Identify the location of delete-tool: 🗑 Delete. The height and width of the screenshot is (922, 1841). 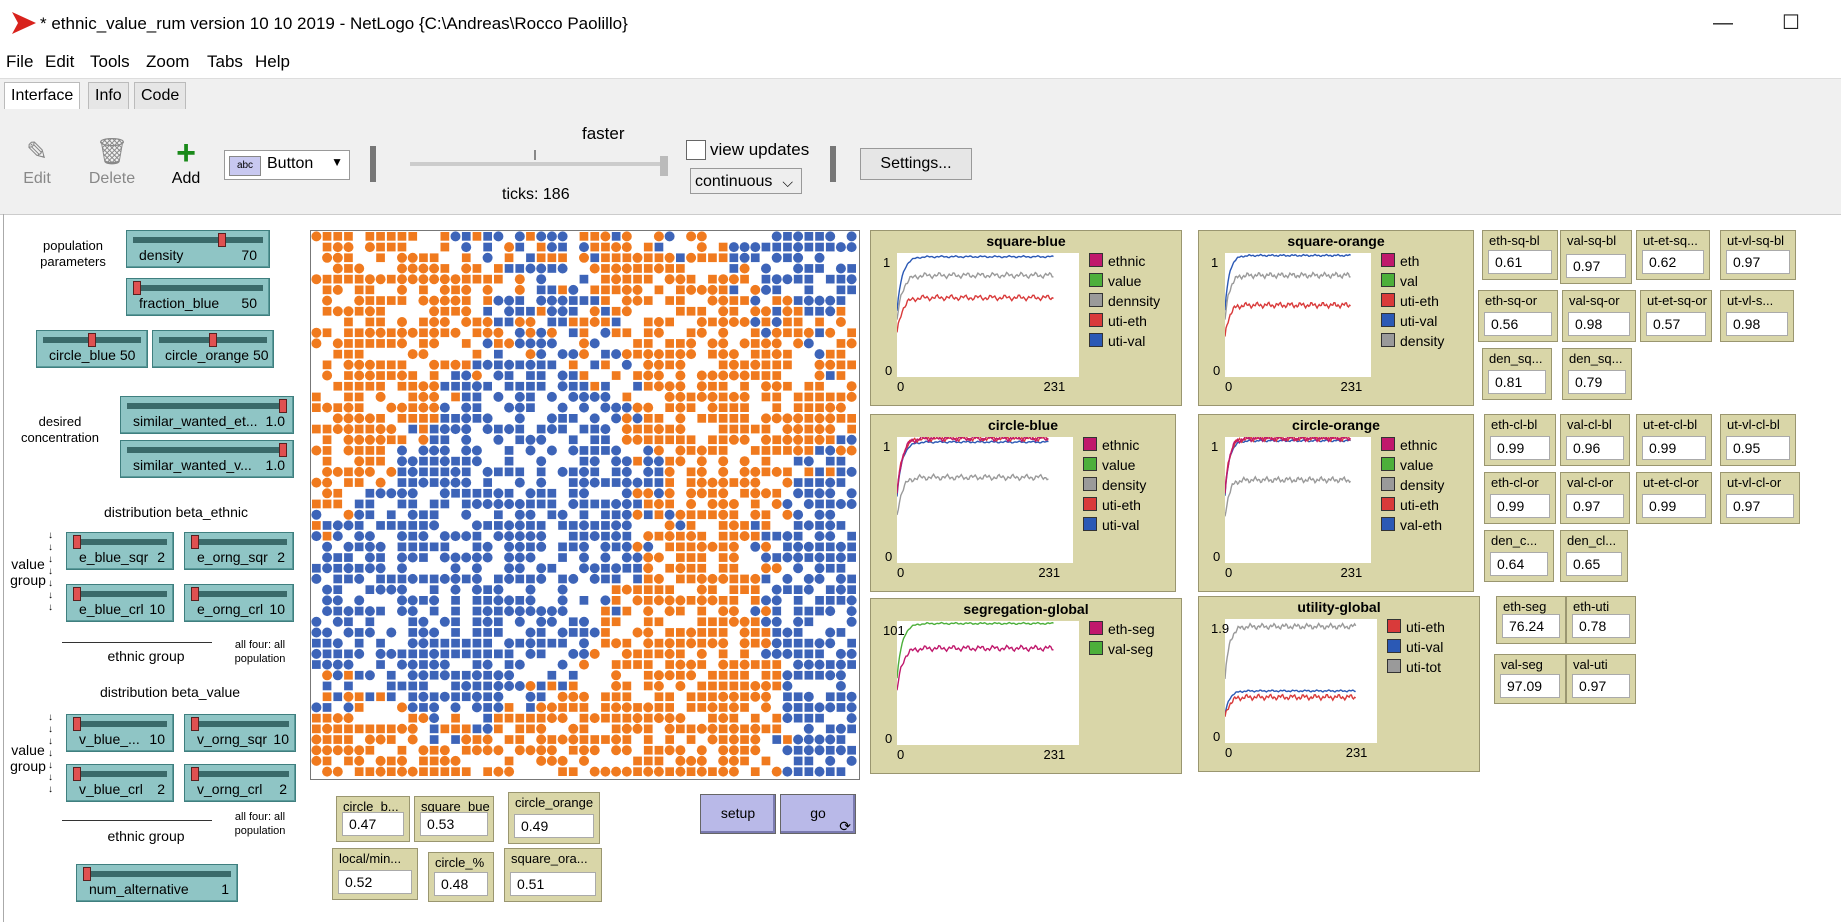
(112, 162).